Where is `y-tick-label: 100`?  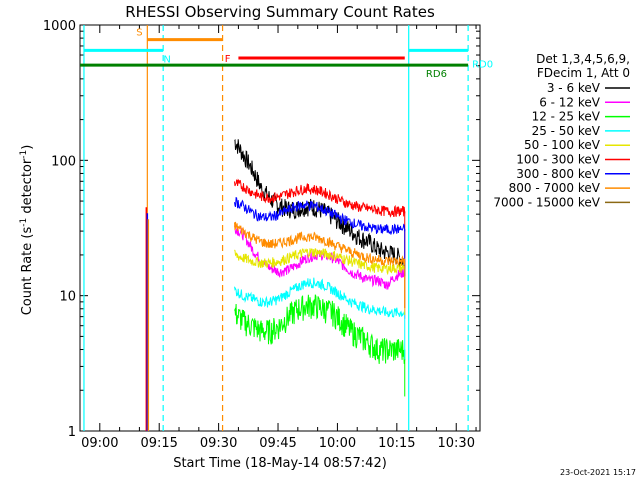 y-tick-label: 100 is located at coordinates (63, 161).